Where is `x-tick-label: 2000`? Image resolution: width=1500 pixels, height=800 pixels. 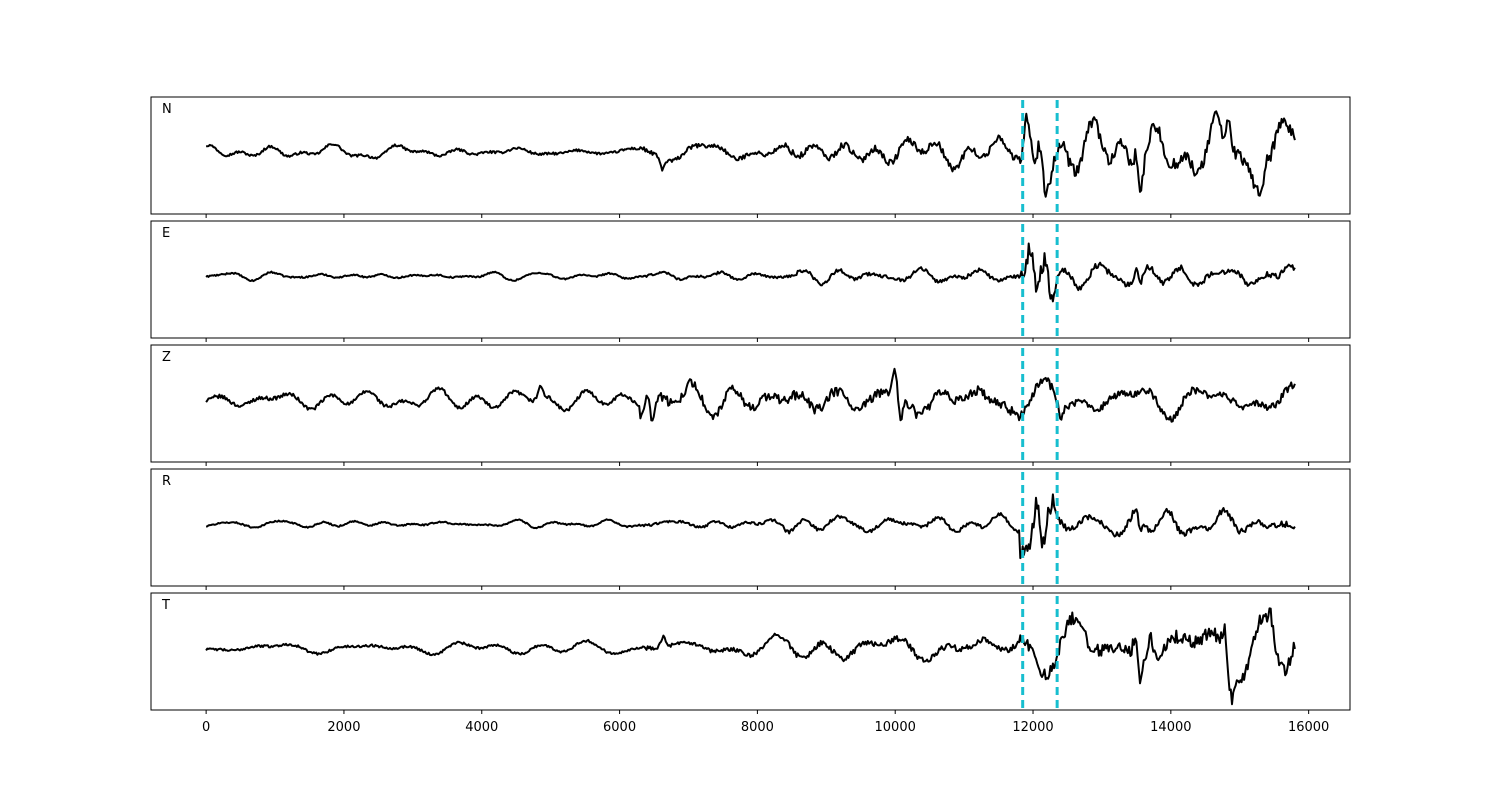 x-tick-label: 2000 is located at coordinates (343, 727).